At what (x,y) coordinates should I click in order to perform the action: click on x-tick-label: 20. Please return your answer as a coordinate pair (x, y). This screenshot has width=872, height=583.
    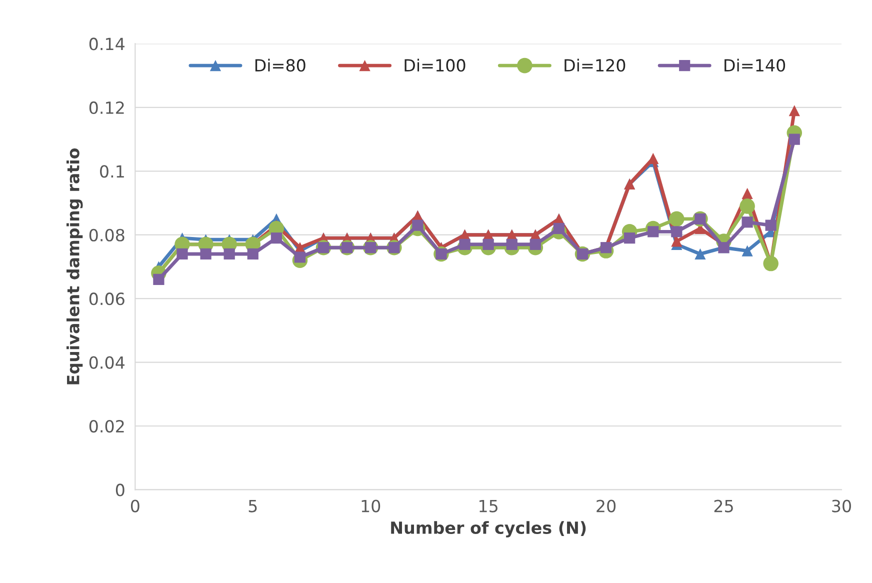
    Looking at the image, I should click on (606, 506).